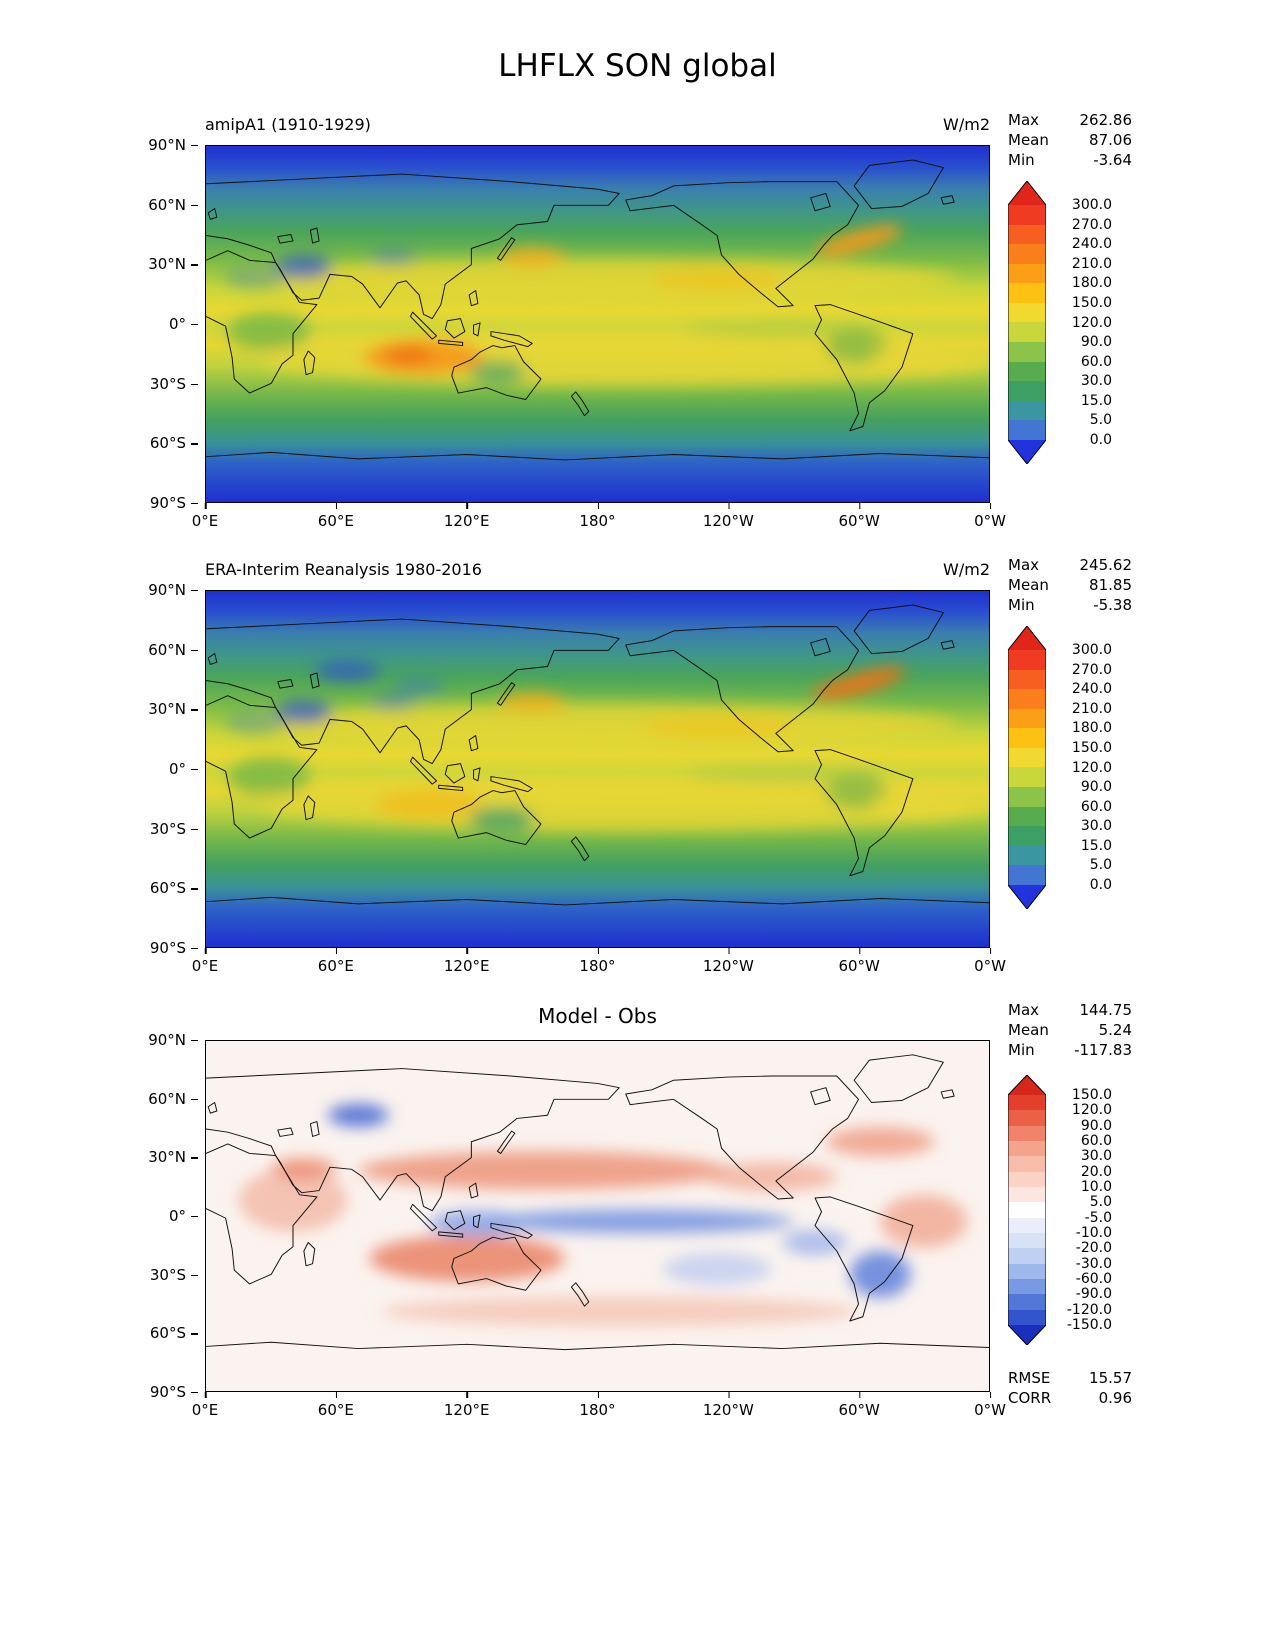 The width and height of the screenshot is (1275, 1650). What do you see at coordinates (1070, 585) in the screenshot?
I see `panel2-stats: Max 245.62 Mean 81.85 Min -5.38` at bounding box center [1070, 585].